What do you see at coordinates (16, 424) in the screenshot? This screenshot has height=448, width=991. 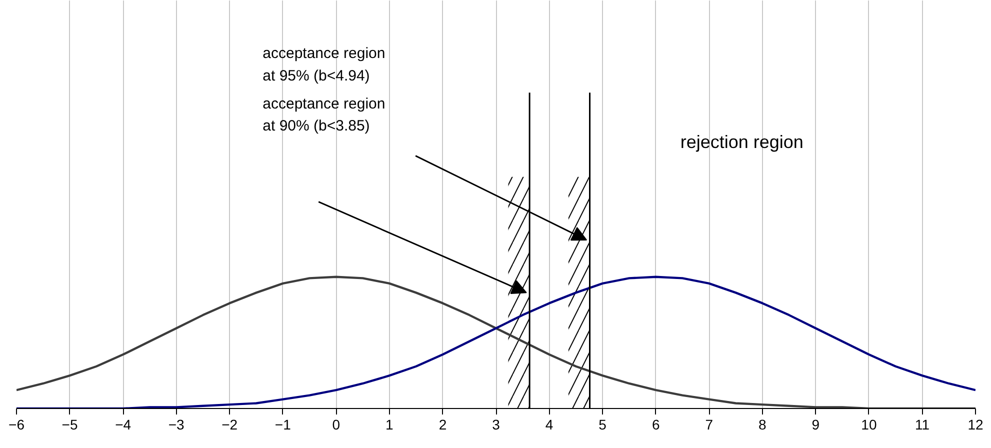 I see `x-tick-label: −6` at bounding box center [16, 424].